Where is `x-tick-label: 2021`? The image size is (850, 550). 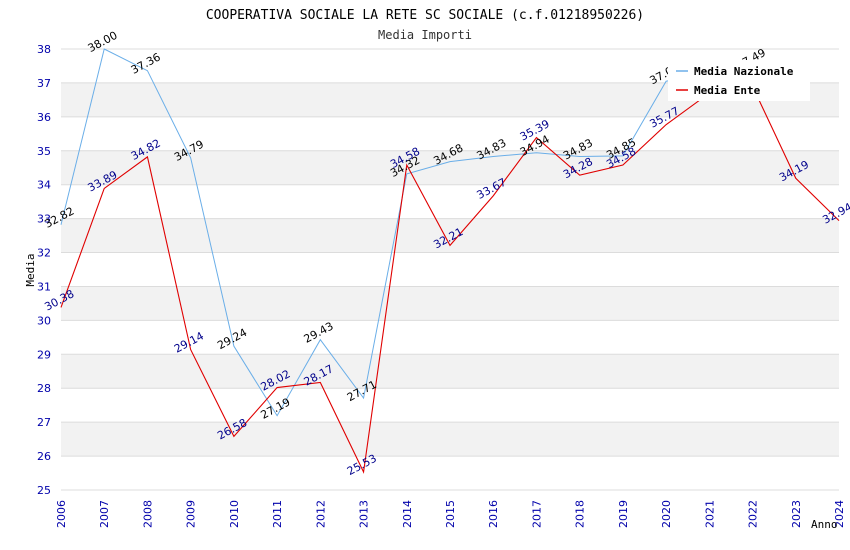 x-tick-label: 2021 is located at coordinates (709, 514).